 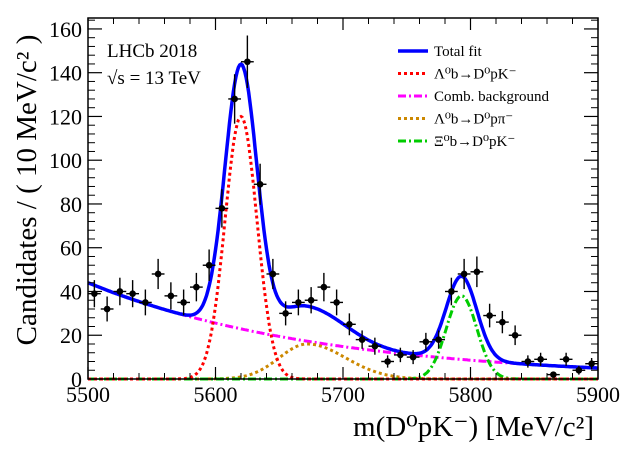 What do you see at coordinates (65, 73) in the screenshot?
I see `y-tick-label: 140` at bounding box center [65, 73].